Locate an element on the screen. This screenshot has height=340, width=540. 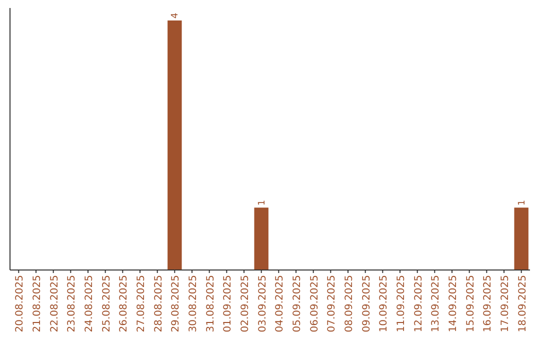
x-tick-label: 17.09.2025 is located at coordinates (505, 303).